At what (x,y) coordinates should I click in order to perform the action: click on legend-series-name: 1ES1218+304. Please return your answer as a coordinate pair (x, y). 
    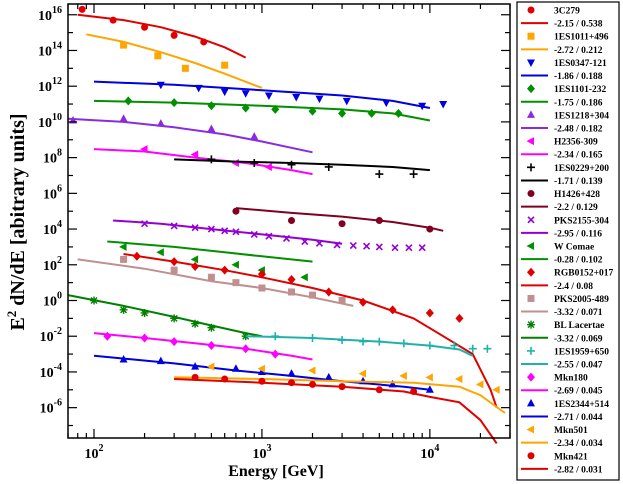
    Looking at the image, I should click on (581, 116).